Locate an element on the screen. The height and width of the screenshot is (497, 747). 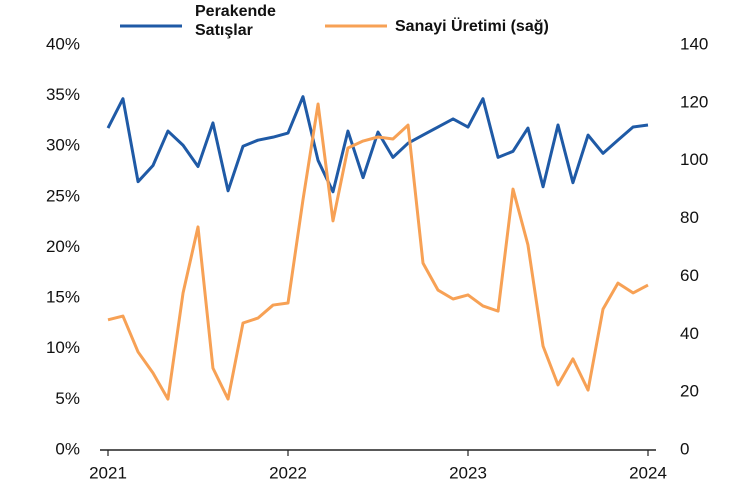
x-tick-label: 2022 is located at coordinates (288, 472).